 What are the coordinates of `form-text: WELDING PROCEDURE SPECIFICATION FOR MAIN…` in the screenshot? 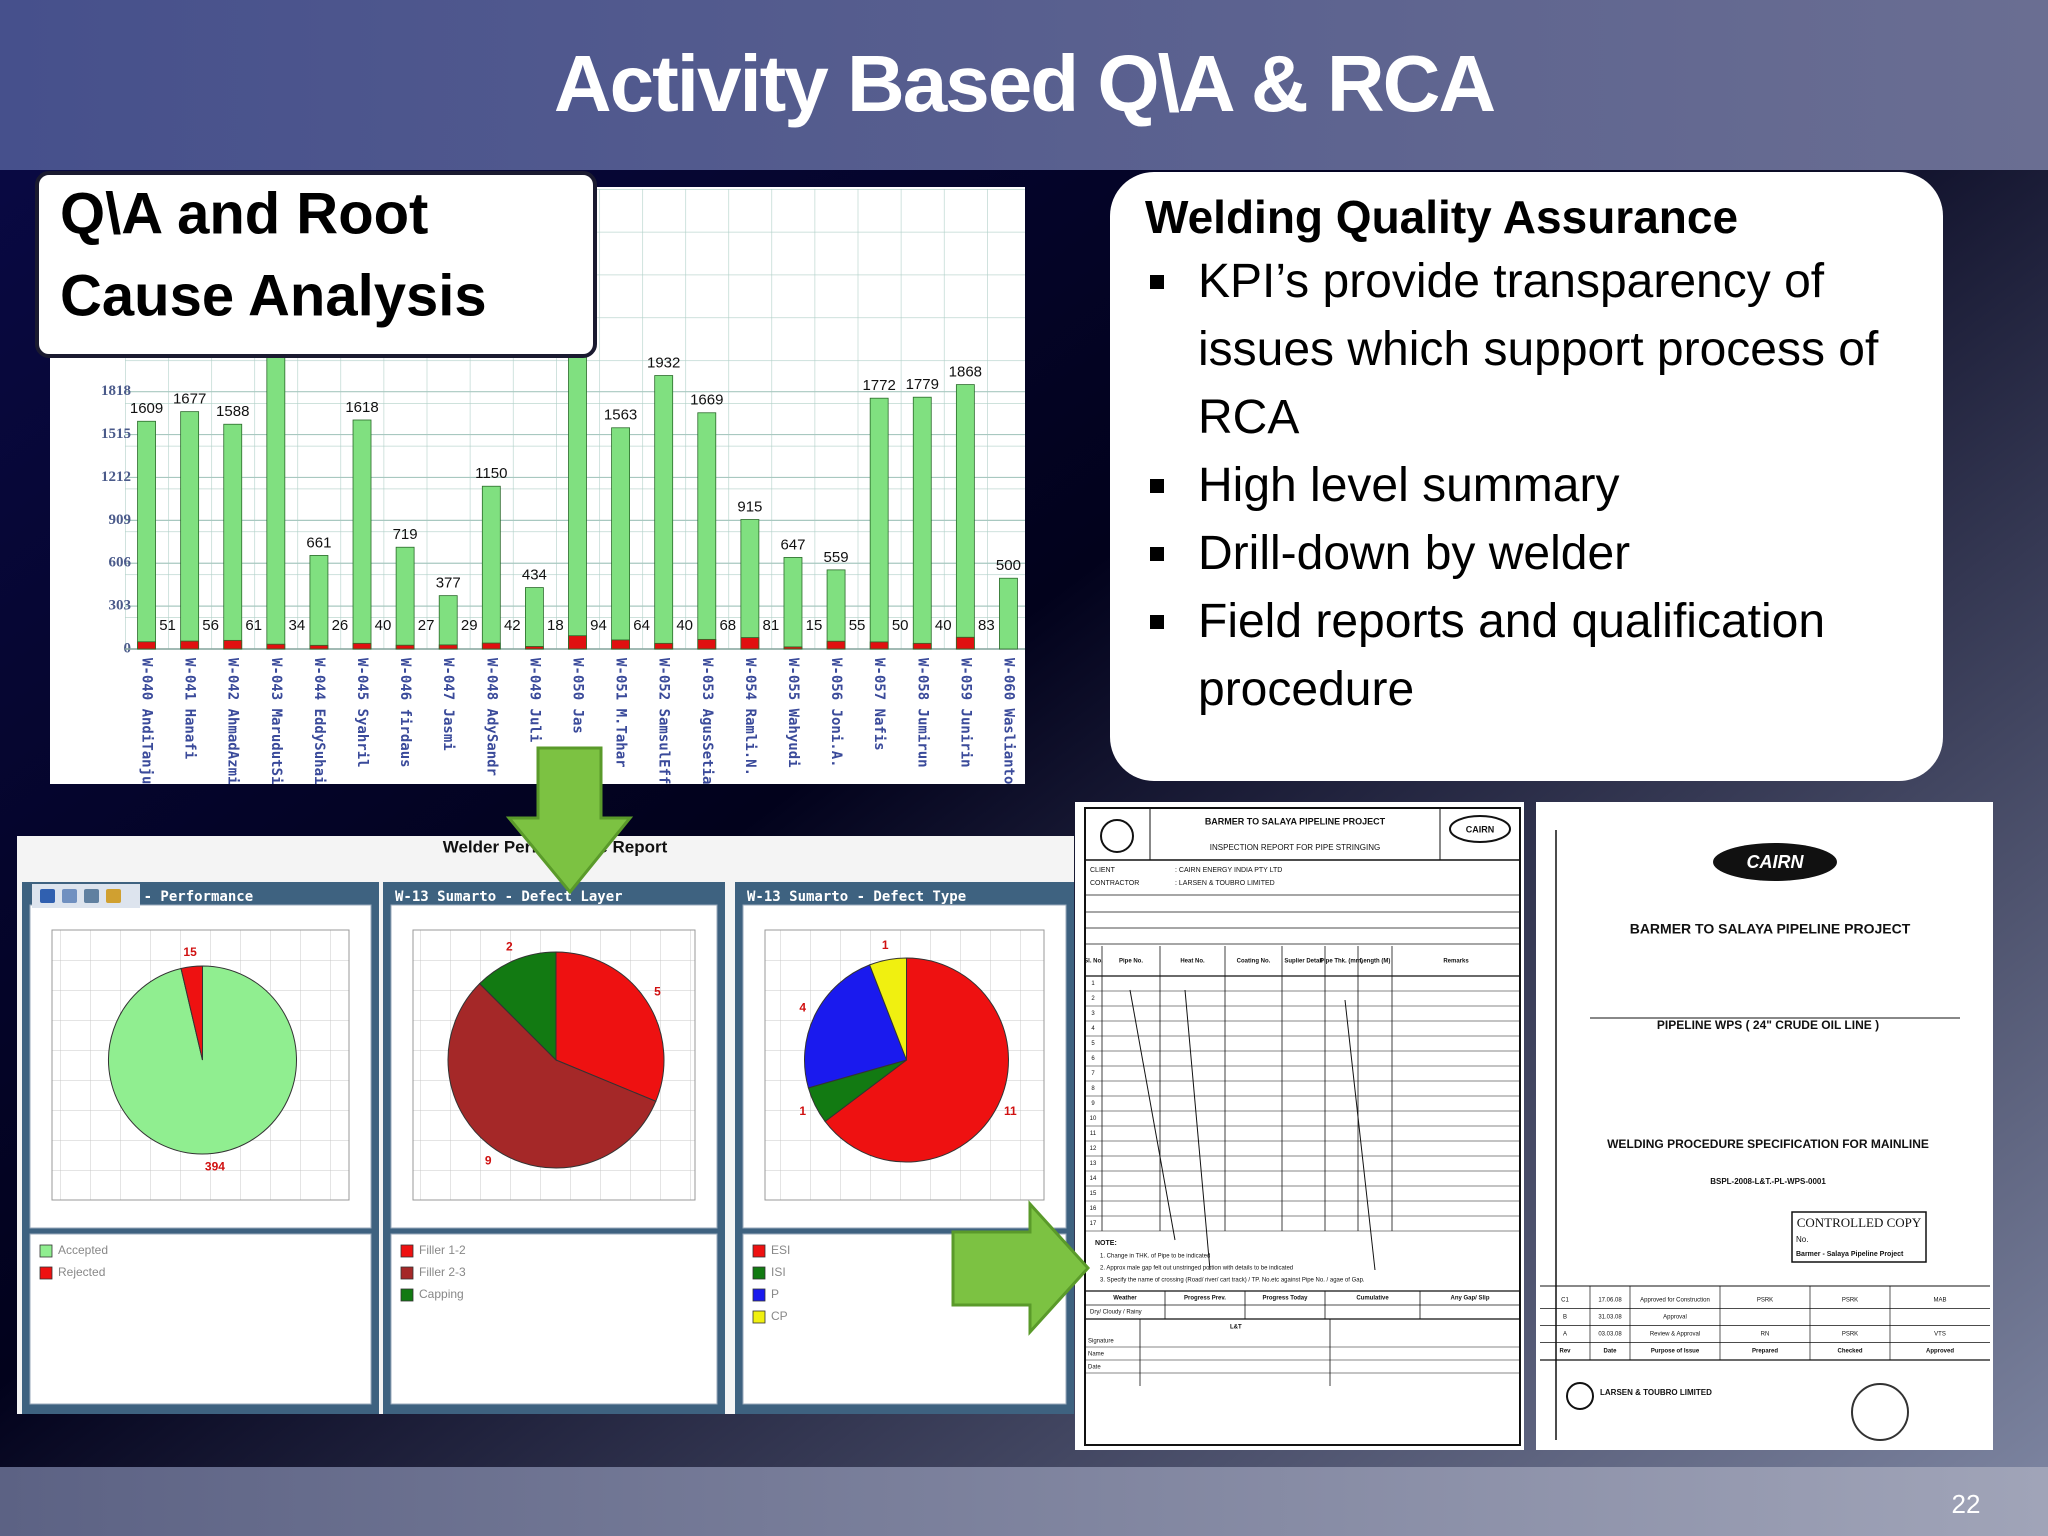 It's located at (1768, 1144).